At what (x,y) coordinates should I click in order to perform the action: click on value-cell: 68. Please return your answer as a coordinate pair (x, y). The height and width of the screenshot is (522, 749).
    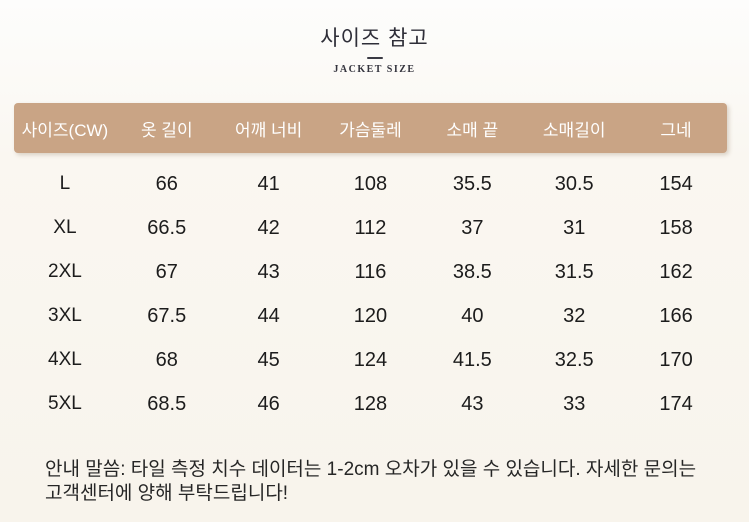
    Looking at the image, I should click on (166, 359).